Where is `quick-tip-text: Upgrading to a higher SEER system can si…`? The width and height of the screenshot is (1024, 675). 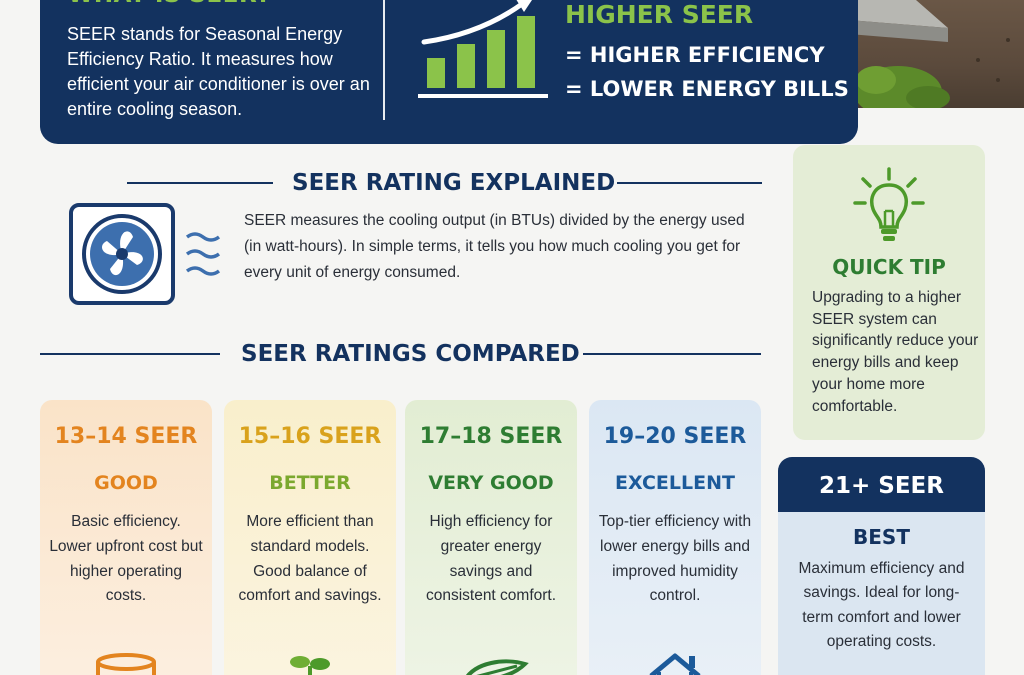 quick-tip-text: Upgrading to a higher SEER system can si… is located at coordinates (895, 352).